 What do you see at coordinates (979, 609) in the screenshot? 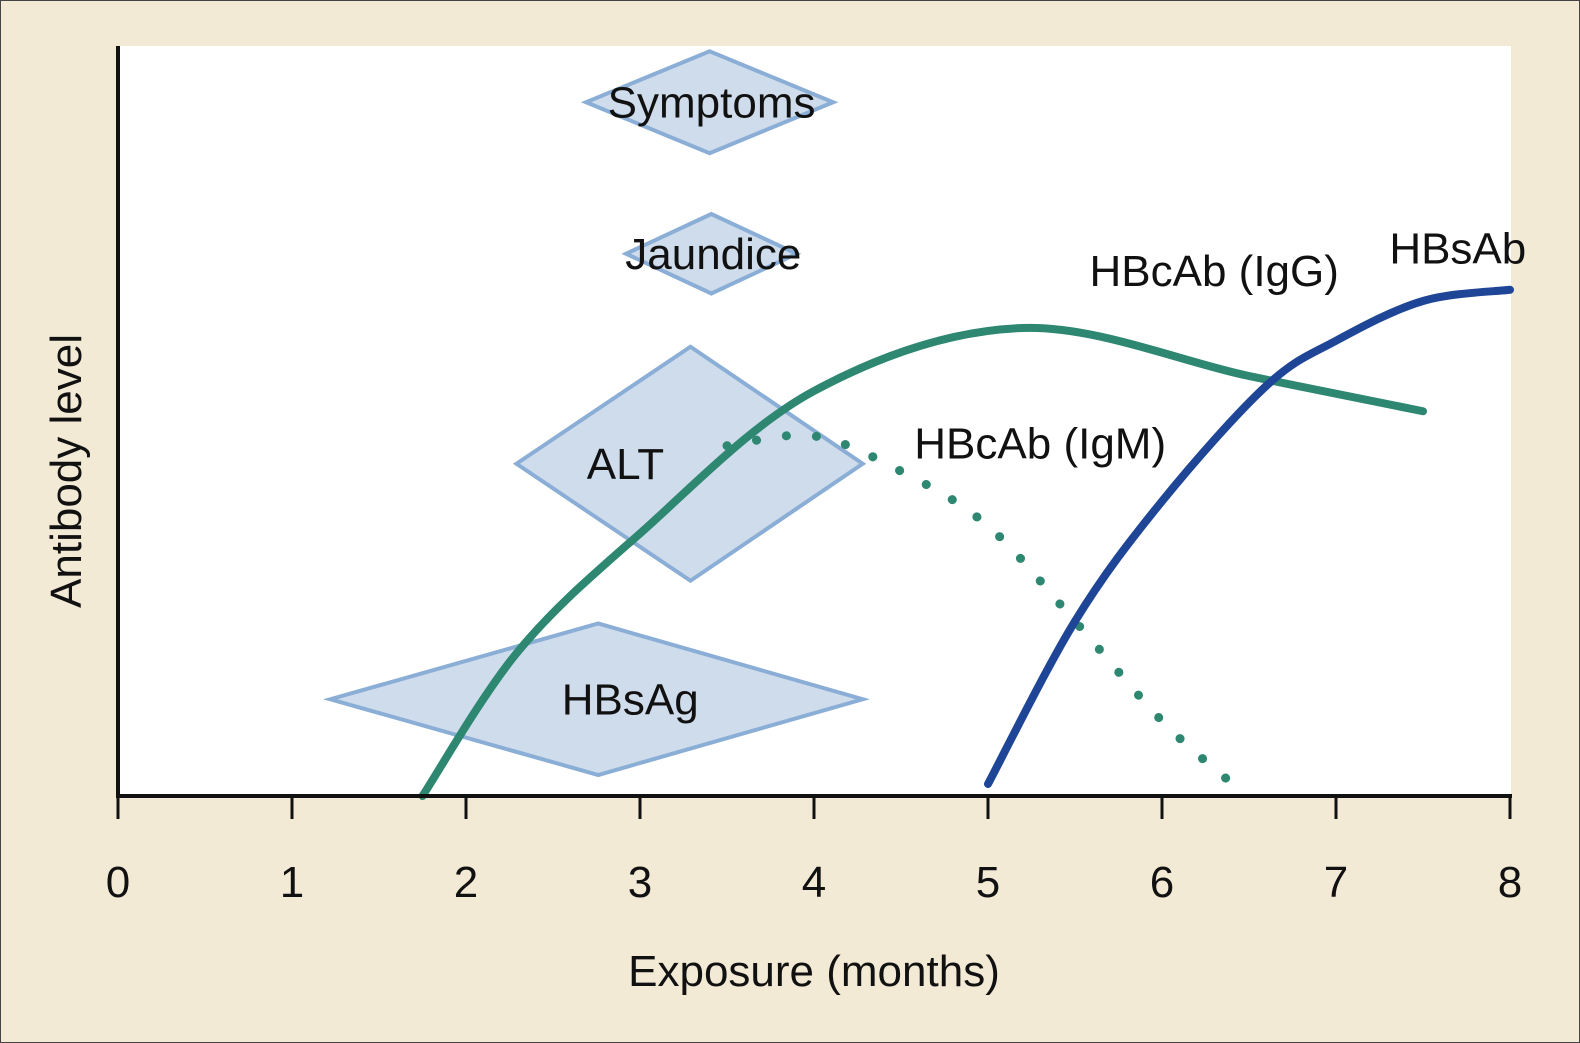
I see `series-line-hbcab-igm` at bounding box center [979, 609].